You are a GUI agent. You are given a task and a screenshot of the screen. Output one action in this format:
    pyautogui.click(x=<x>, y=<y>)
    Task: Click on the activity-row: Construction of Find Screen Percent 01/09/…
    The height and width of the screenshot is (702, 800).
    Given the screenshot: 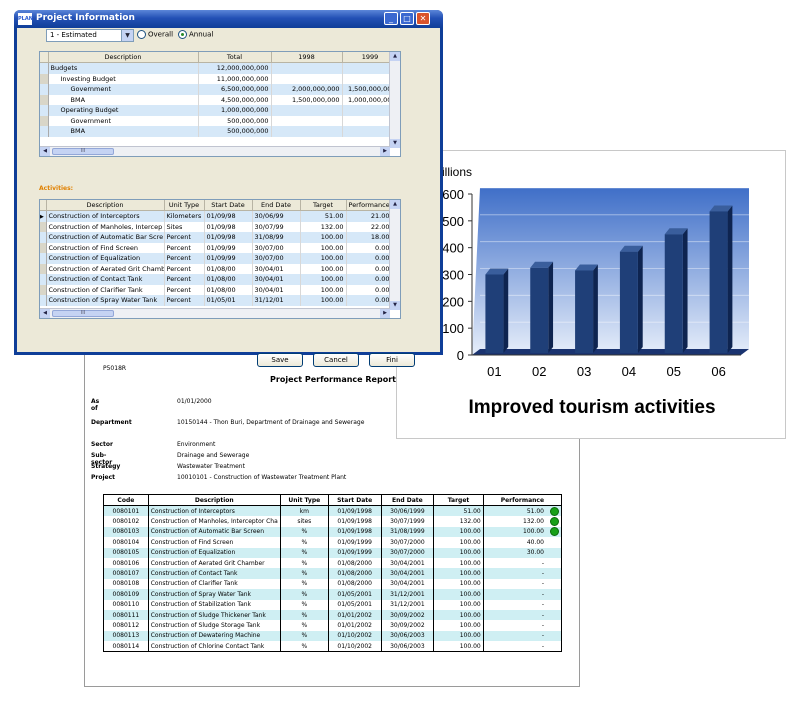 What is the action you would take?
    pyautogui.click(x=216, y=247)
    